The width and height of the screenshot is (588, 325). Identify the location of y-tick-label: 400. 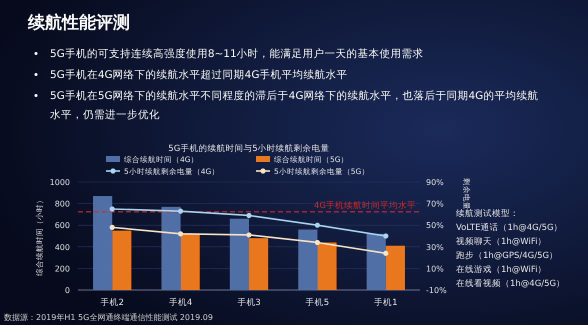
(62, 247).